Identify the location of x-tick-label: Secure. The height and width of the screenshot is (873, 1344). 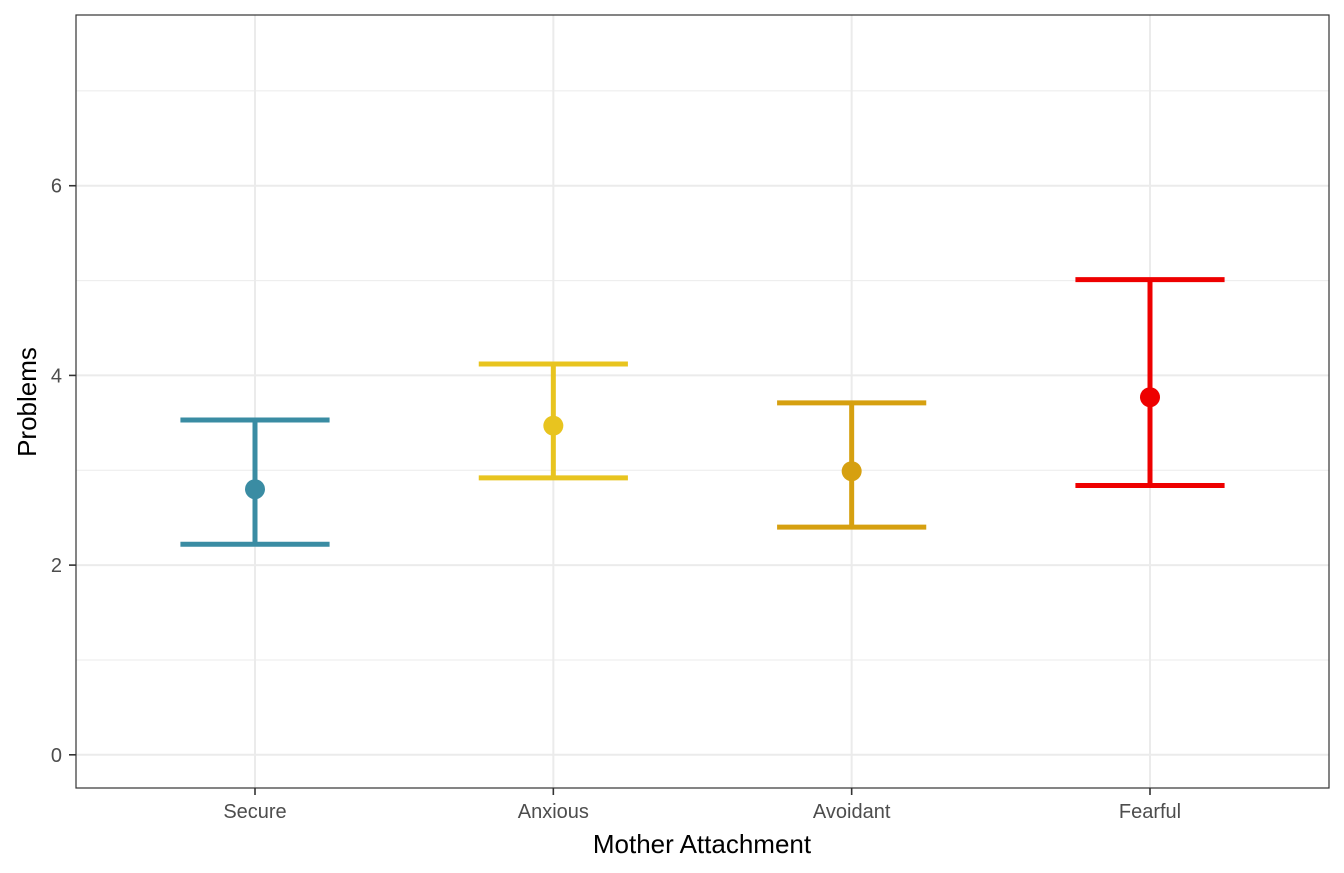
(254, 812).